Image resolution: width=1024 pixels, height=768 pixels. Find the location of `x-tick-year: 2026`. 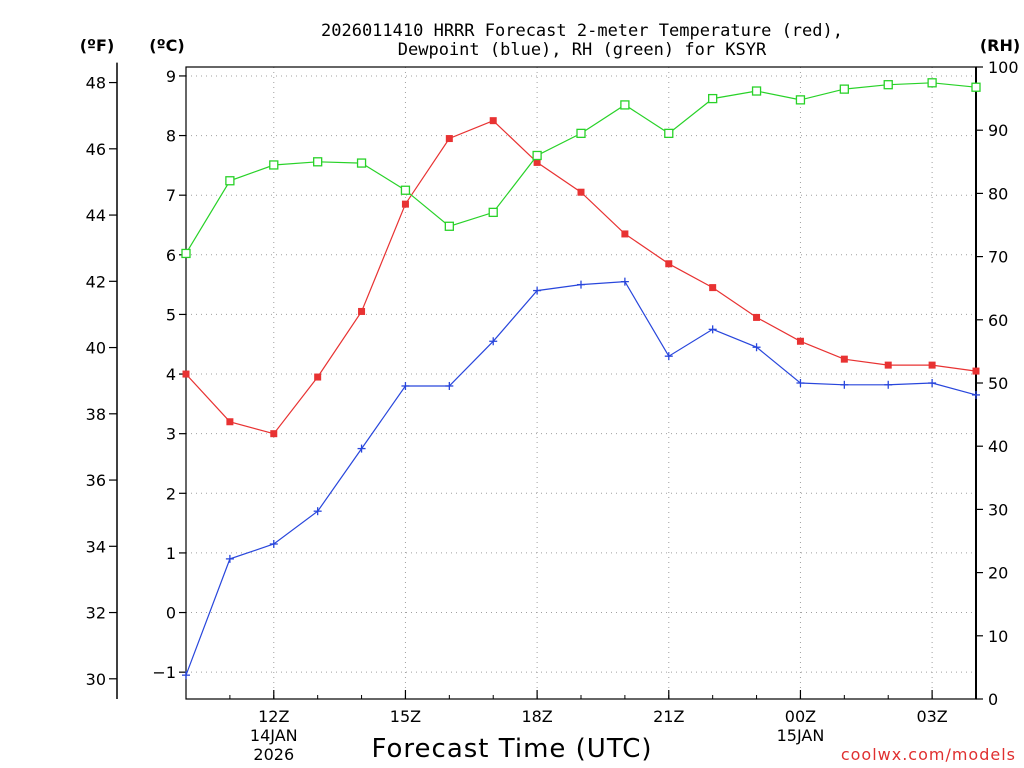

x-tick-year: 2026 is located at coordinates (273, 754).